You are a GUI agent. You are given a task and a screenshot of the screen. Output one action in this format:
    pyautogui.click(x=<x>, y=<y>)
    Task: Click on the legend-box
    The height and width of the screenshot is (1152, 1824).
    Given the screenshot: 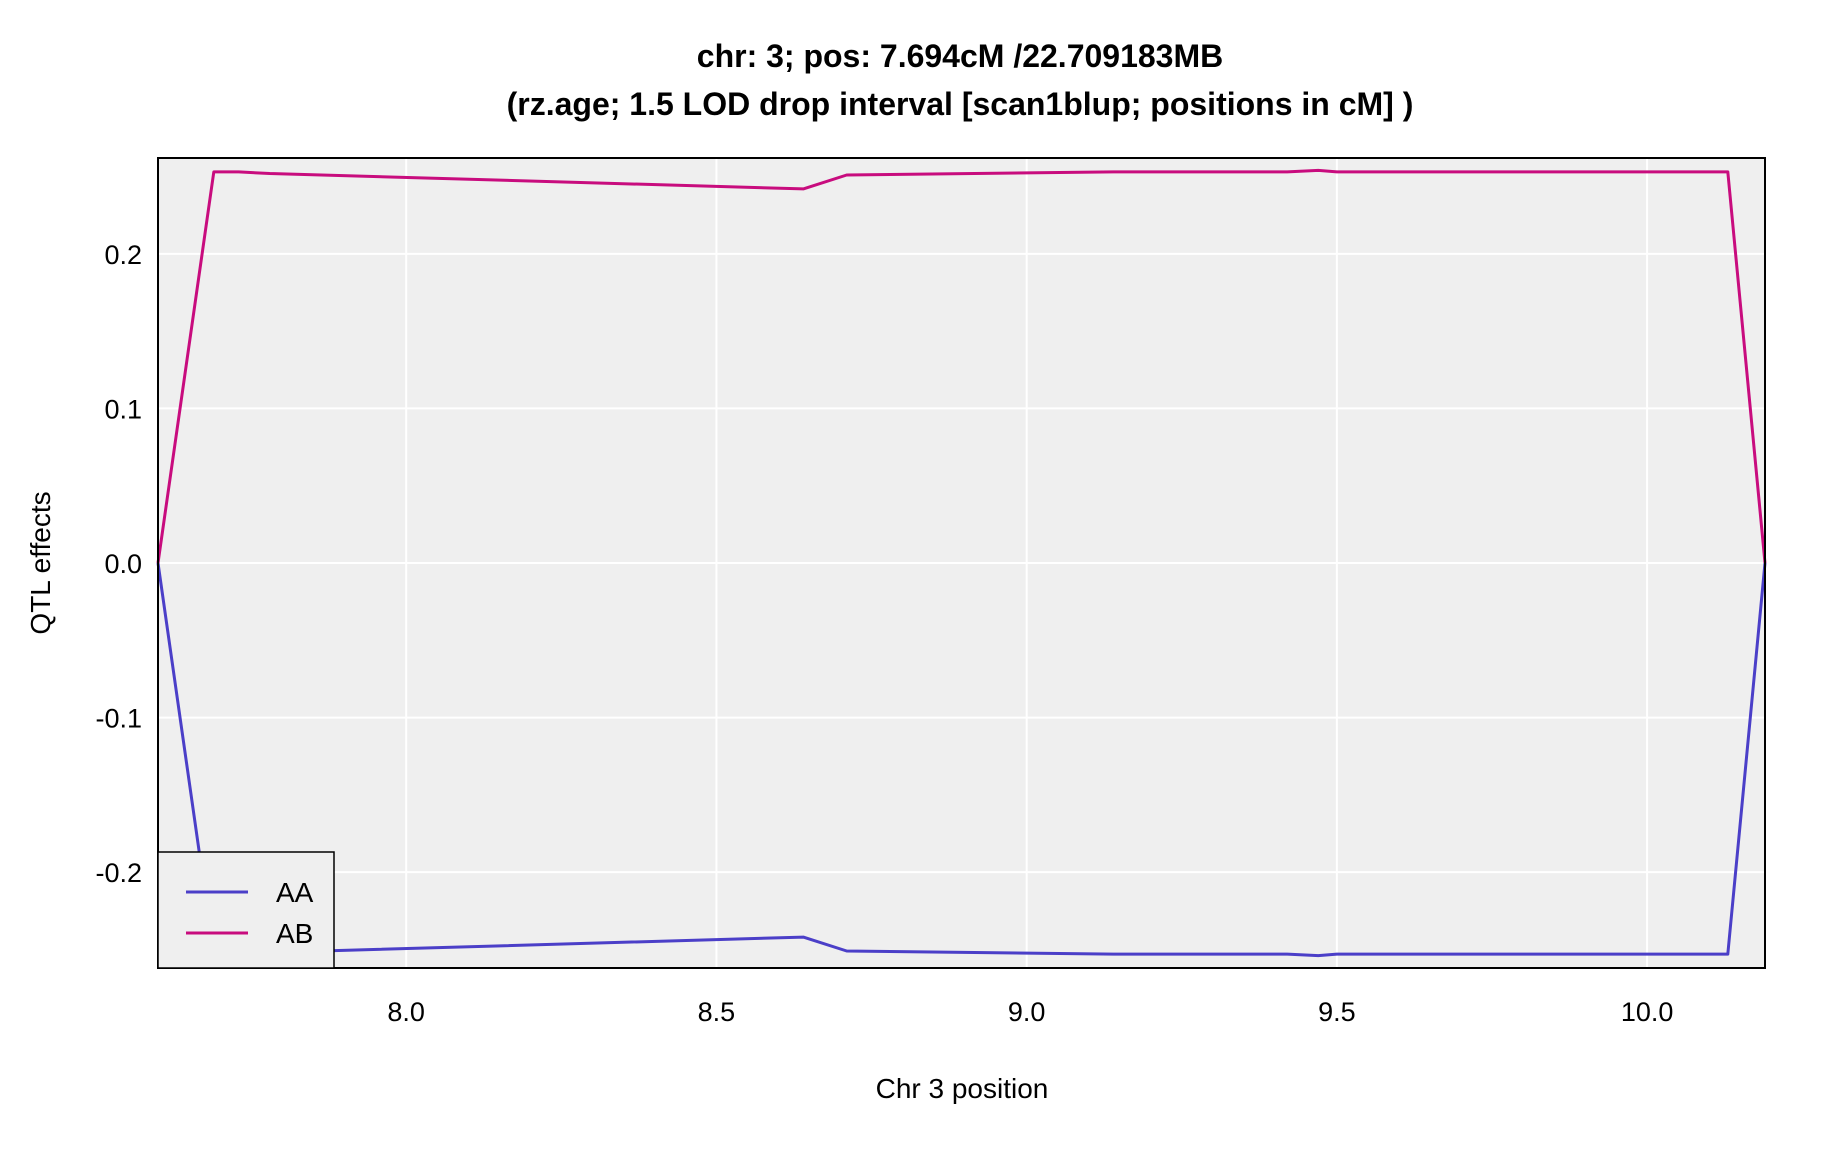 What is the action you would take?
    pyautogui.click(x=246, y=910)
    